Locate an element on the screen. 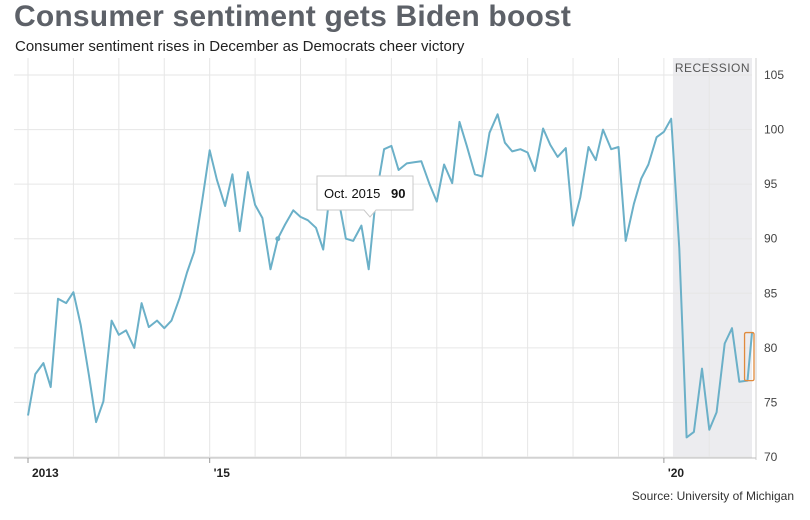 This screenshot has width=810, height=520. chart-title: Consumer sentiment gets Biden boost is located at coordinates (293, 16).